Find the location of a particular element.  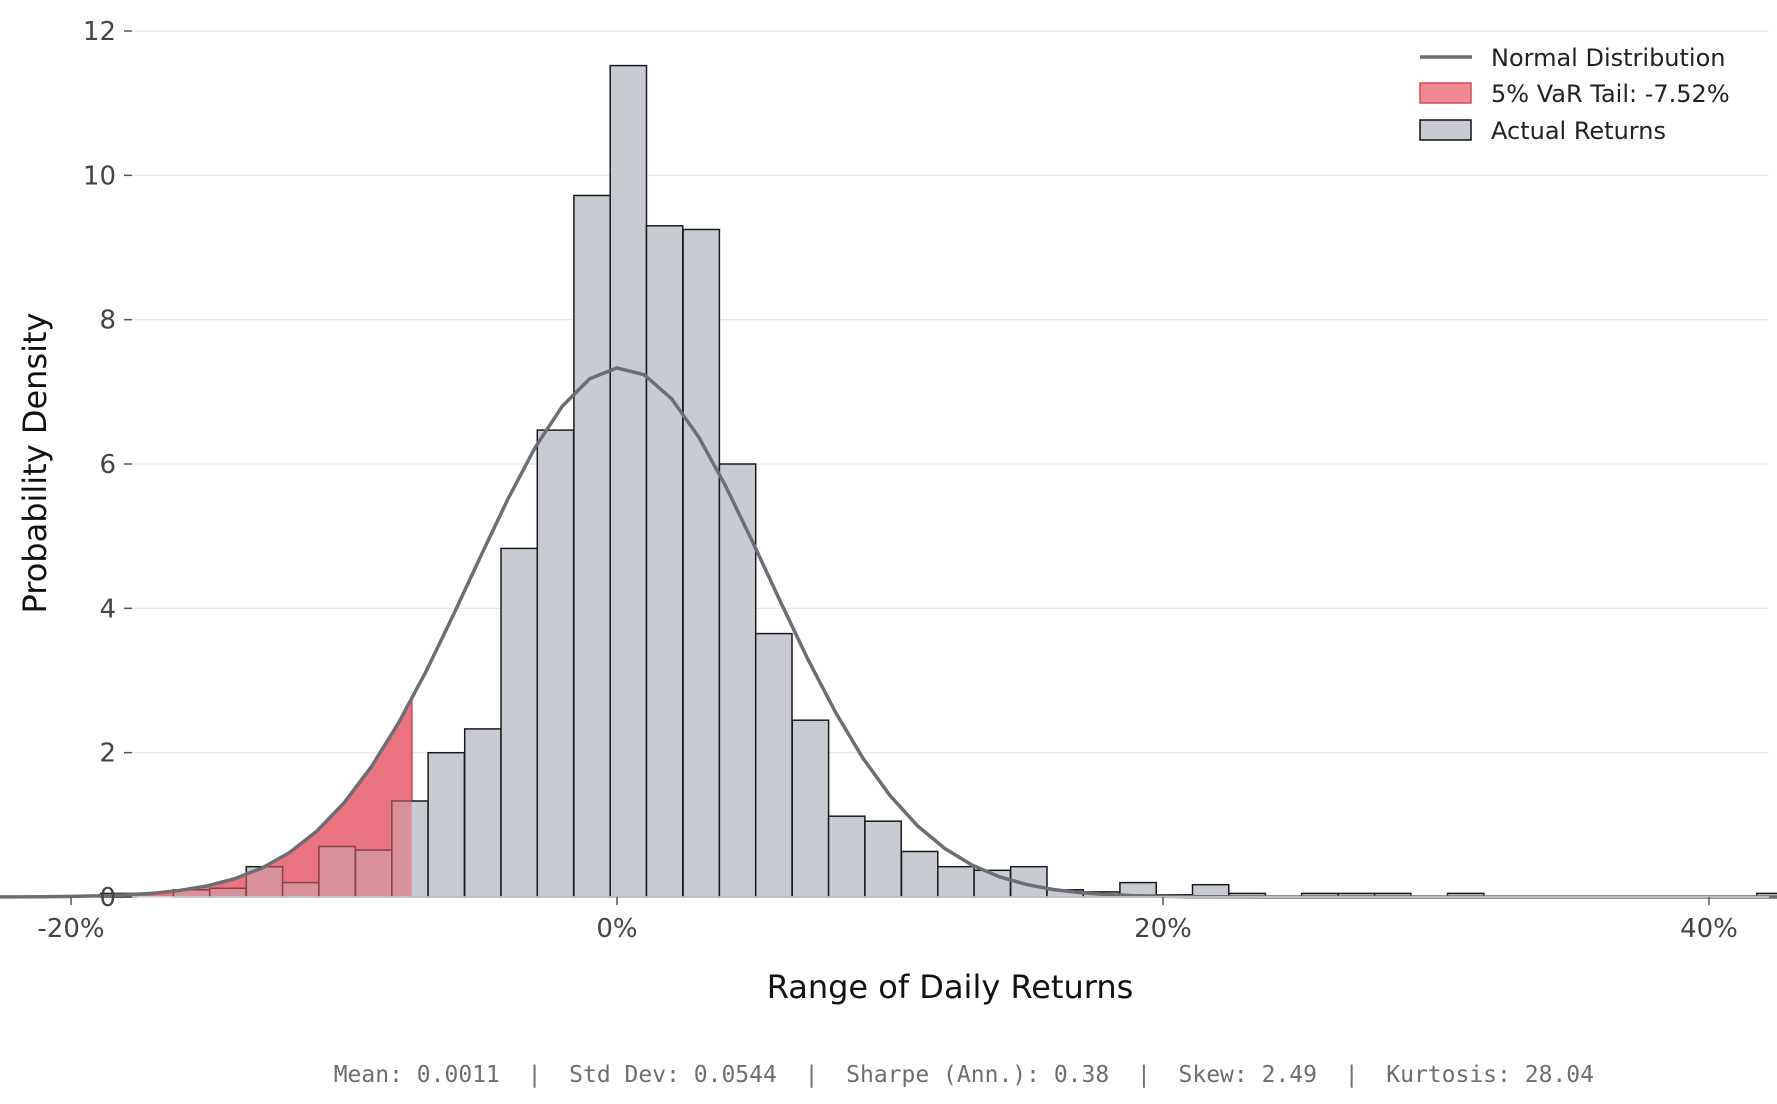

y-tick-label: 2 is located at coordinates (107, 754).